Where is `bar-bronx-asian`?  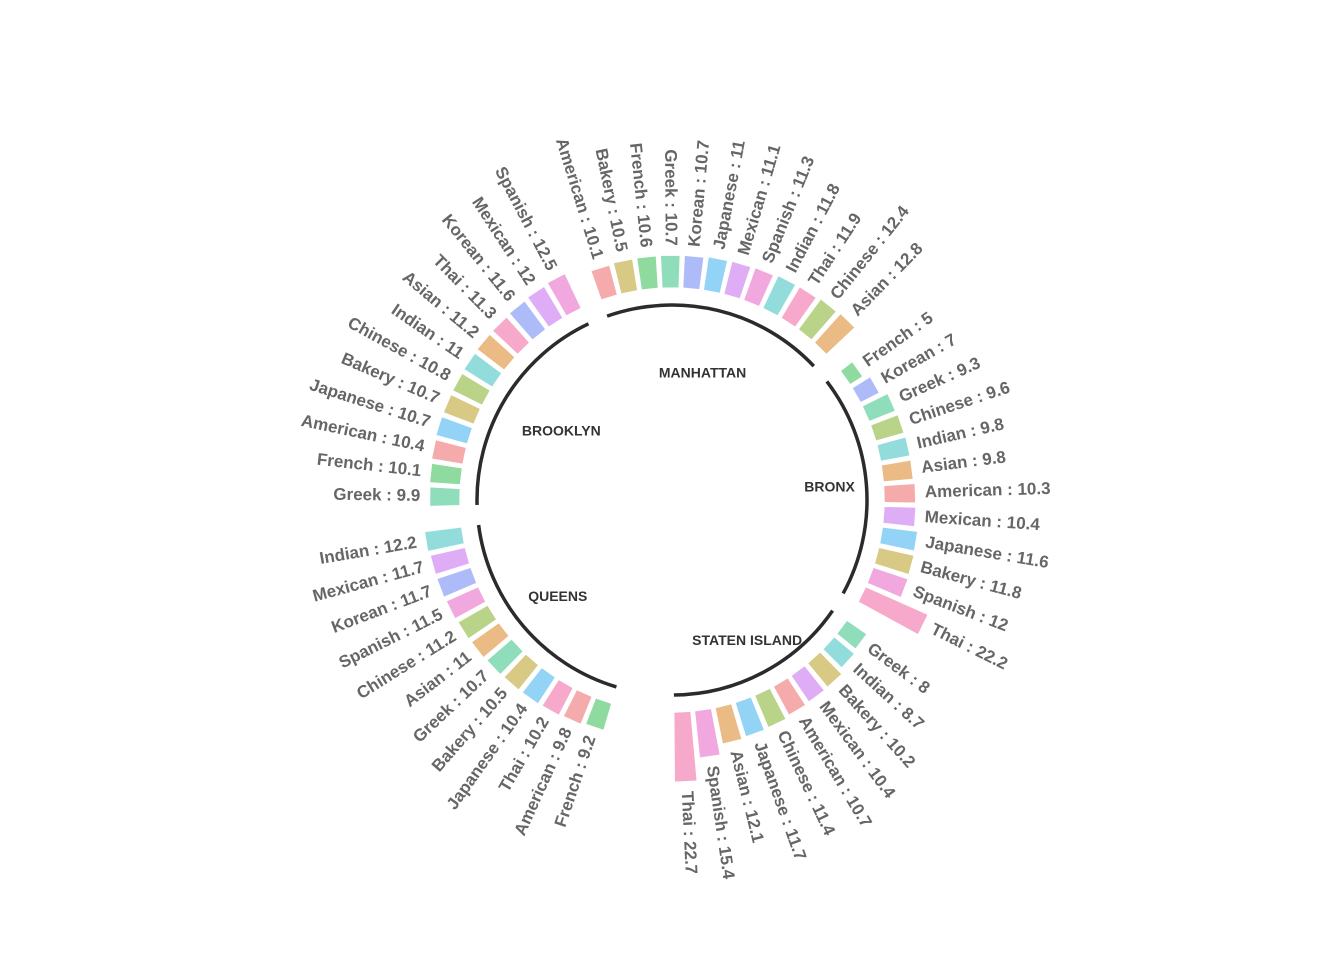 bar-bronx-asian is located at coordinates (897, 470).